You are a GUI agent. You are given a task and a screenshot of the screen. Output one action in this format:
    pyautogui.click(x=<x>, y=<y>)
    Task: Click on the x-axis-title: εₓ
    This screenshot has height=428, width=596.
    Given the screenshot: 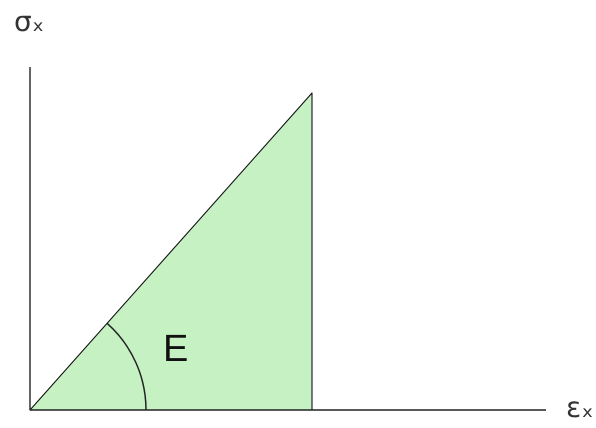 What is the action you would take?
    pyautogui.click(x=580, y=407)
    